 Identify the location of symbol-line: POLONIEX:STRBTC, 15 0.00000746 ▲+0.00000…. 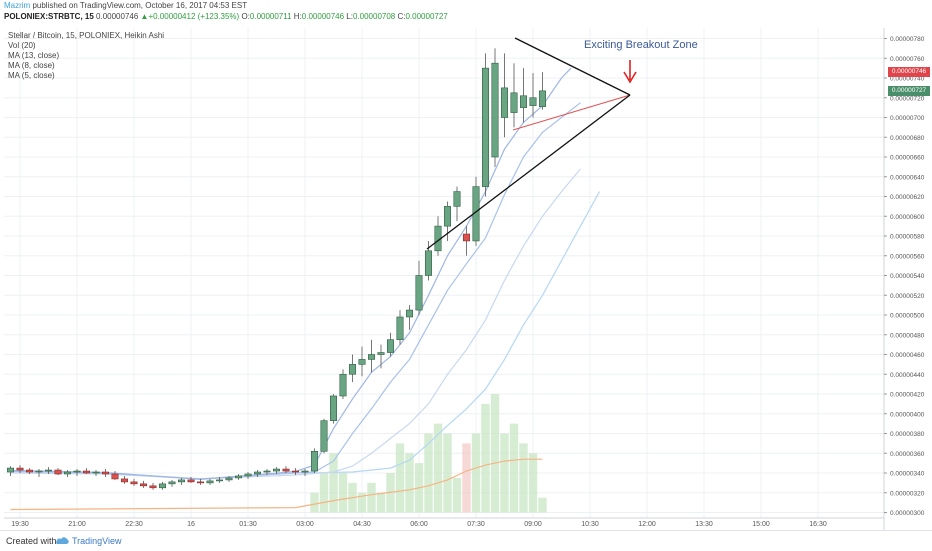
(226, 16).